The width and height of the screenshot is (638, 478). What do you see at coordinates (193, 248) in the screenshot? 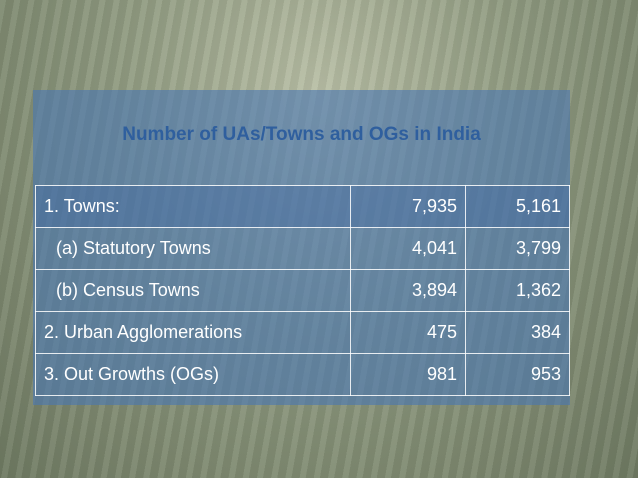
I see `row-label: (a) Statutory Towns` at bounding box center [193, 248].